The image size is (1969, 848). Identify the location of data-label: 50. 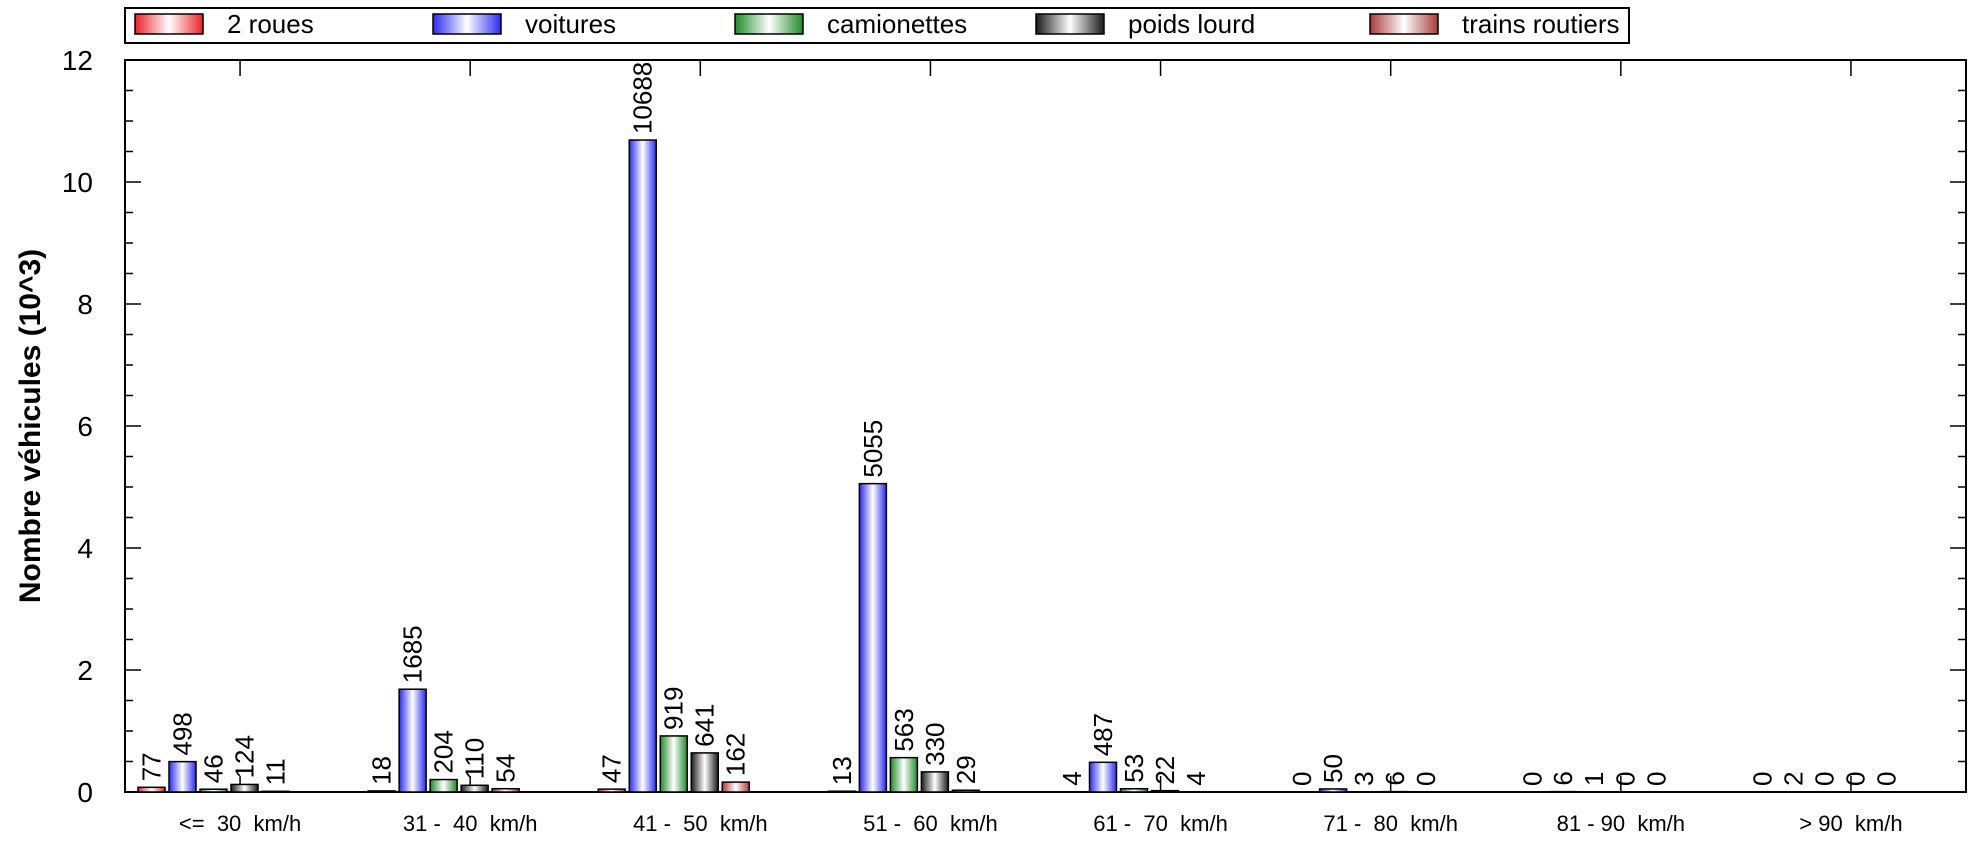
(1333, 768).